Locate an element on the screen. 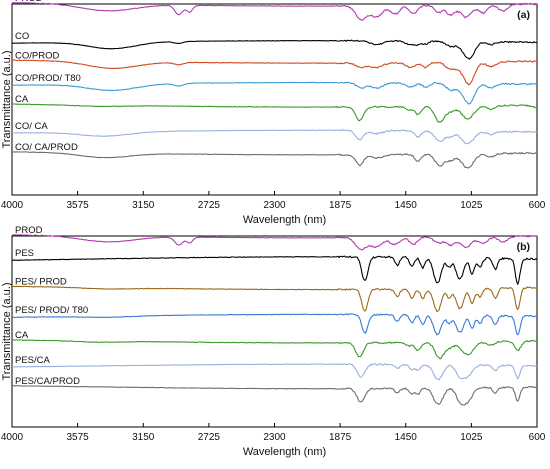 This screenshot has height=469, width=550. series-line-co-ca-prod is located at coordinates (274, 160).